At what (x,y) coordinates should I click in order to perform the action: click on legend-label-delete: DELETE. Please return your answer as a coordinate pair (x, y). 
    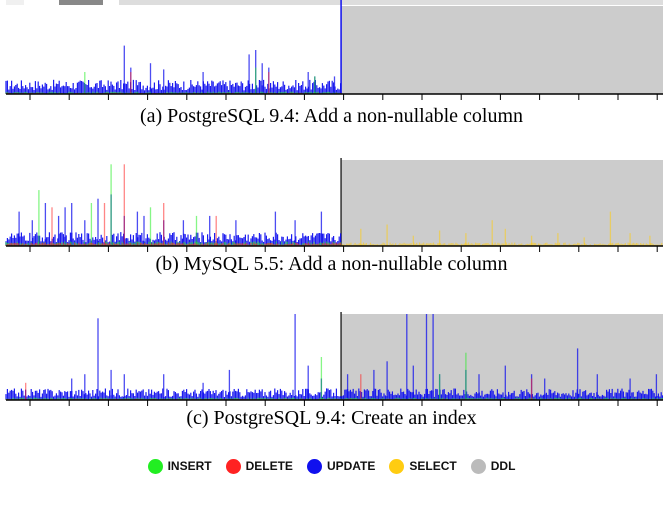
    Looking at the image, I should click on (269, 466).